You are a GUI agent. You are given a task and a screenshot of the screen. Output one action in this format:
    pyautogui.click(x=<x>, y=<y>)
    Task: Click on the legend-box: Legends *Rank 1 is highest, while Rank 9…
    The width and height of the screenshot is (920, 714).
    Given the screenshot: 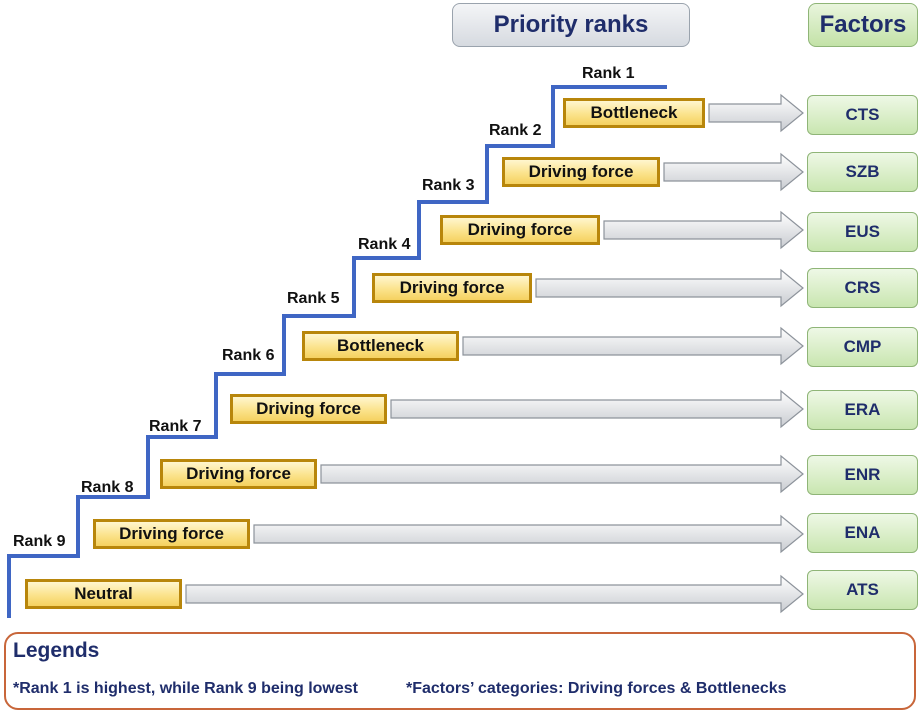 What is the action you would take?
    pyautogui.click(x=460, y=671)
    